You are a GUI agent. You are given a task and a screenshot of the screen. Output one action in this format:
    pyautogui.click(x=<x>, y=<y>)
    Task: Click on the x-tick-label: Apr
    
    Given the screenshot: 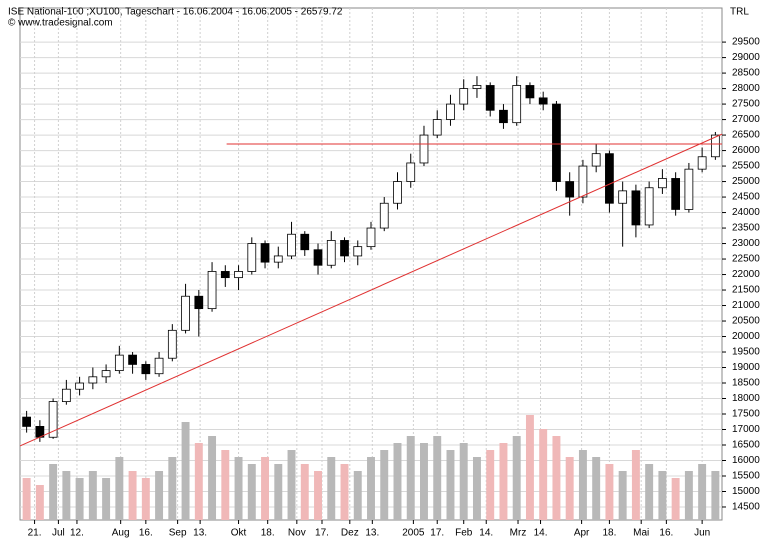 What is the action you would take?
    pyautogui.click(x=582, y=533)
    